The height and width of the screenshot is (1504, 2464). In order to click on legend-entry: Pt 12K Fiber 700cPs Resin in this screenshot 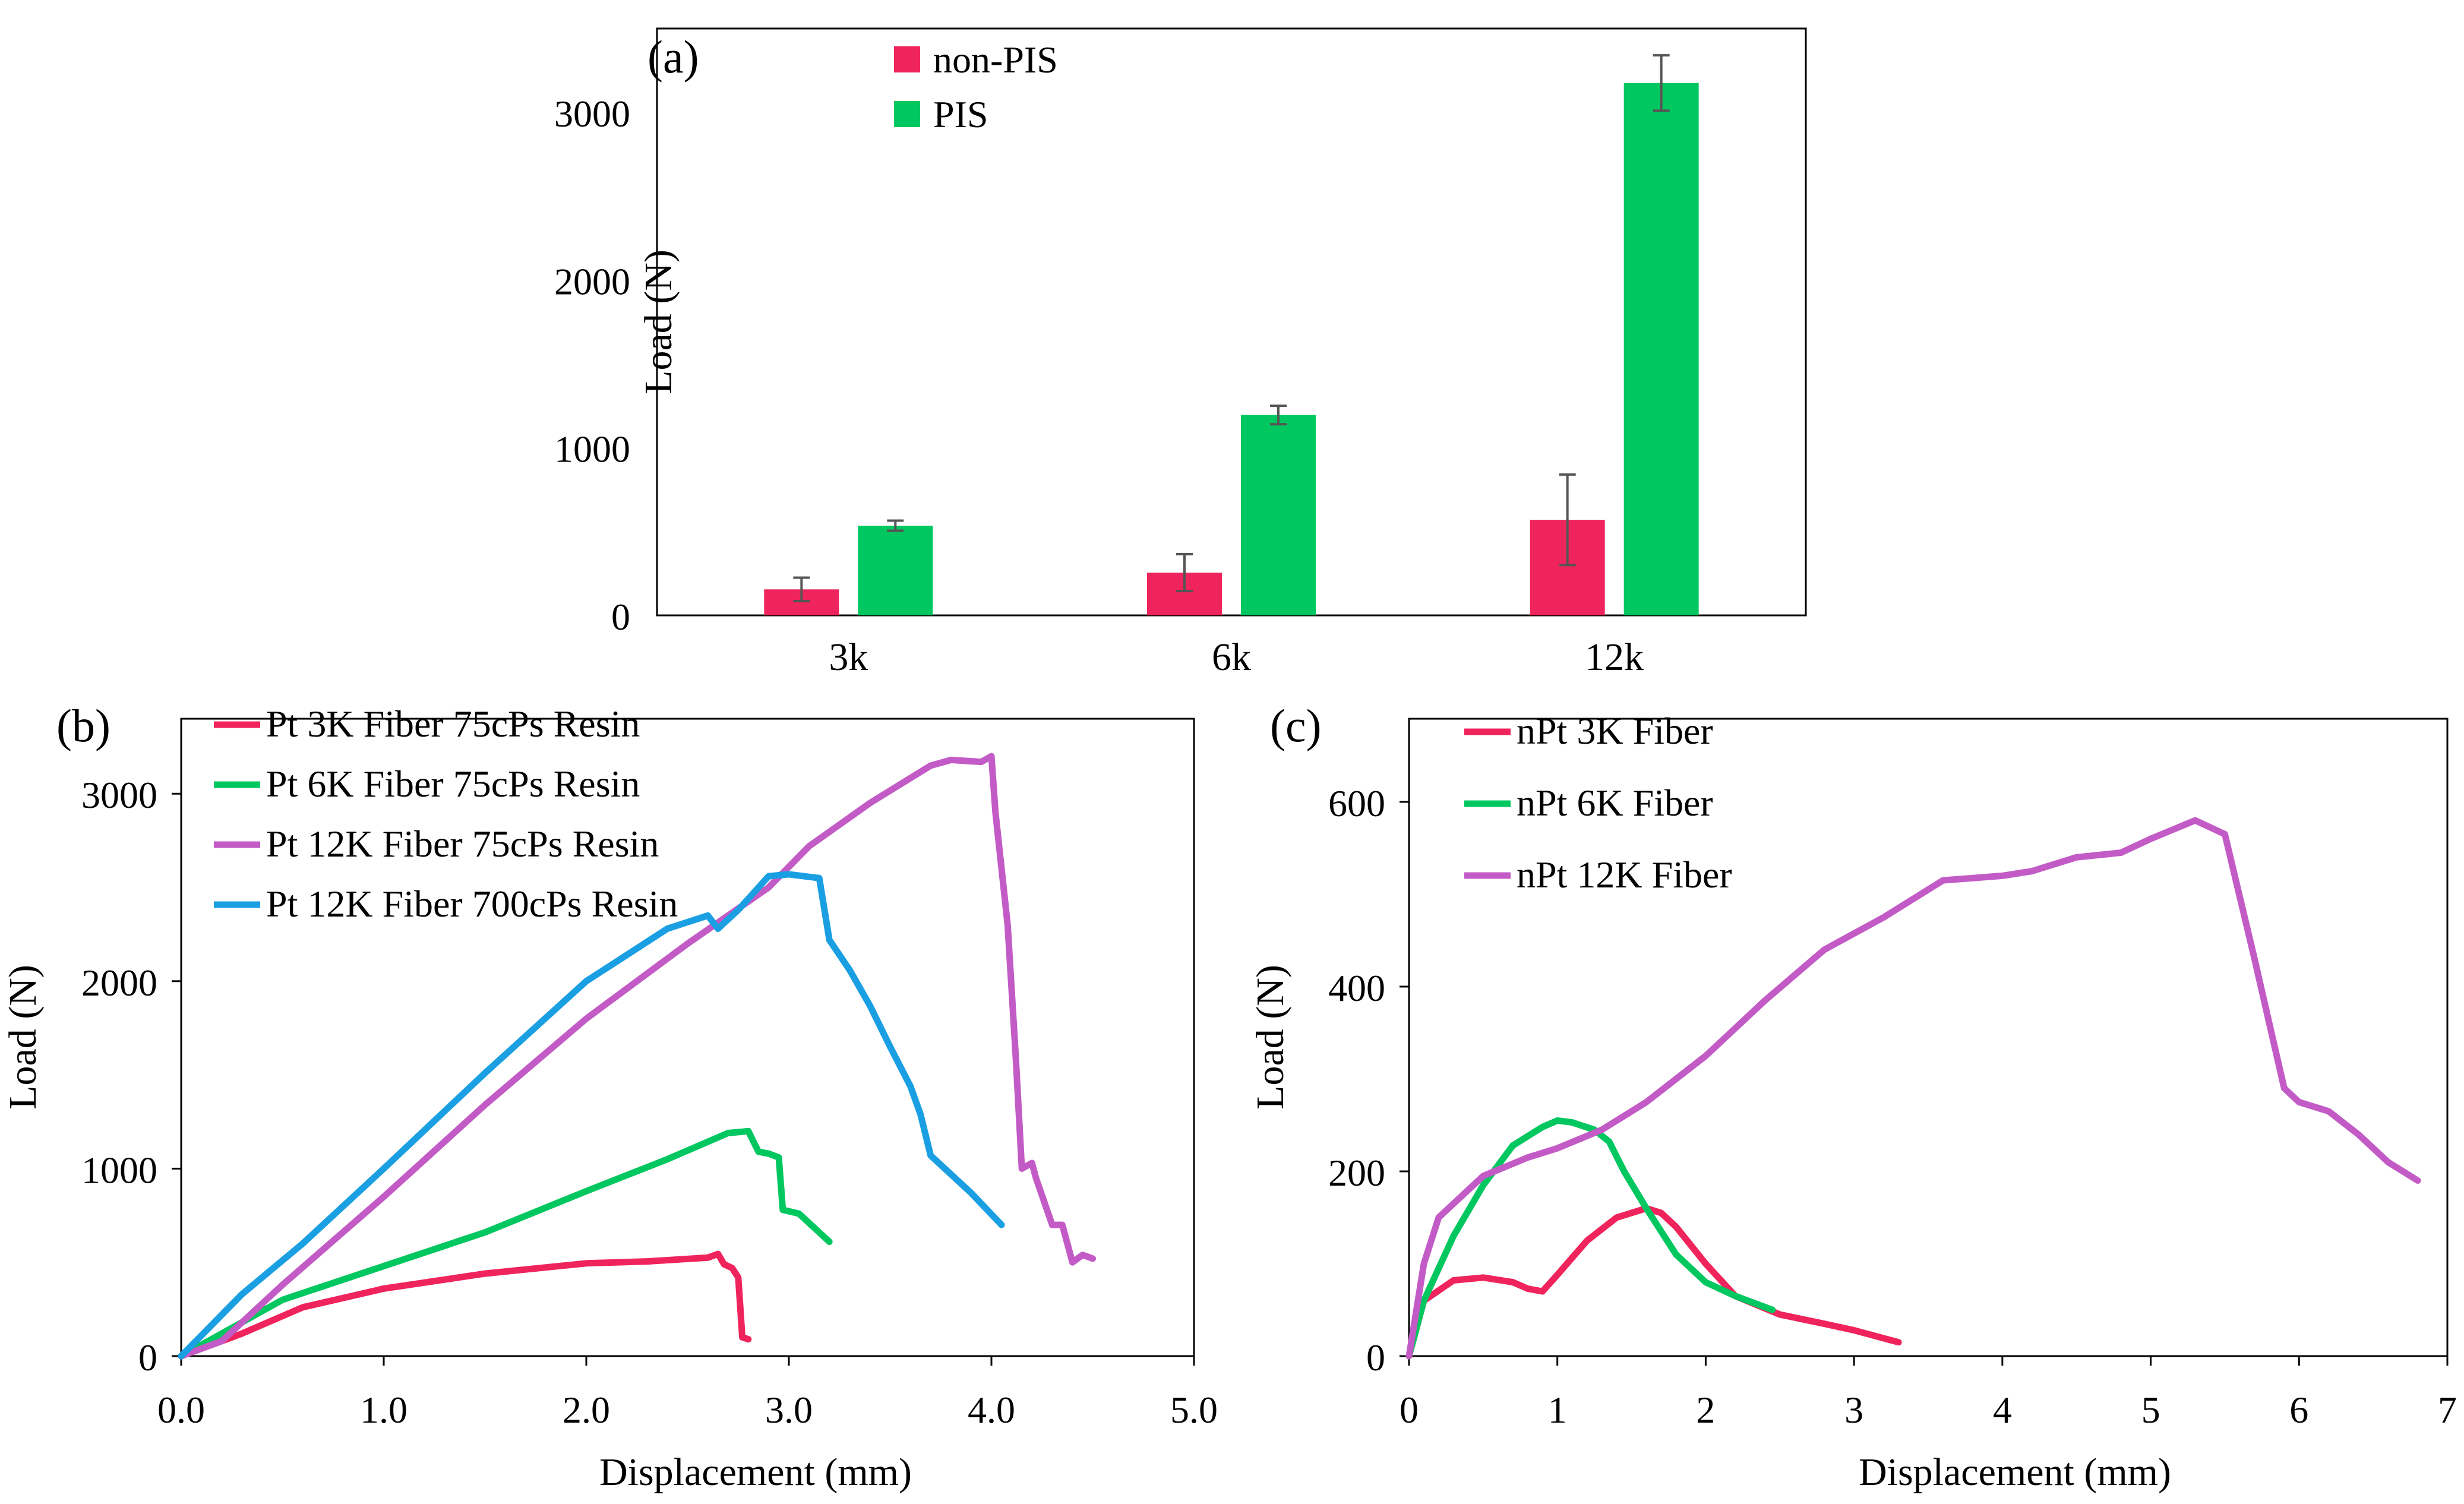, I will do `click(472, 904)`.